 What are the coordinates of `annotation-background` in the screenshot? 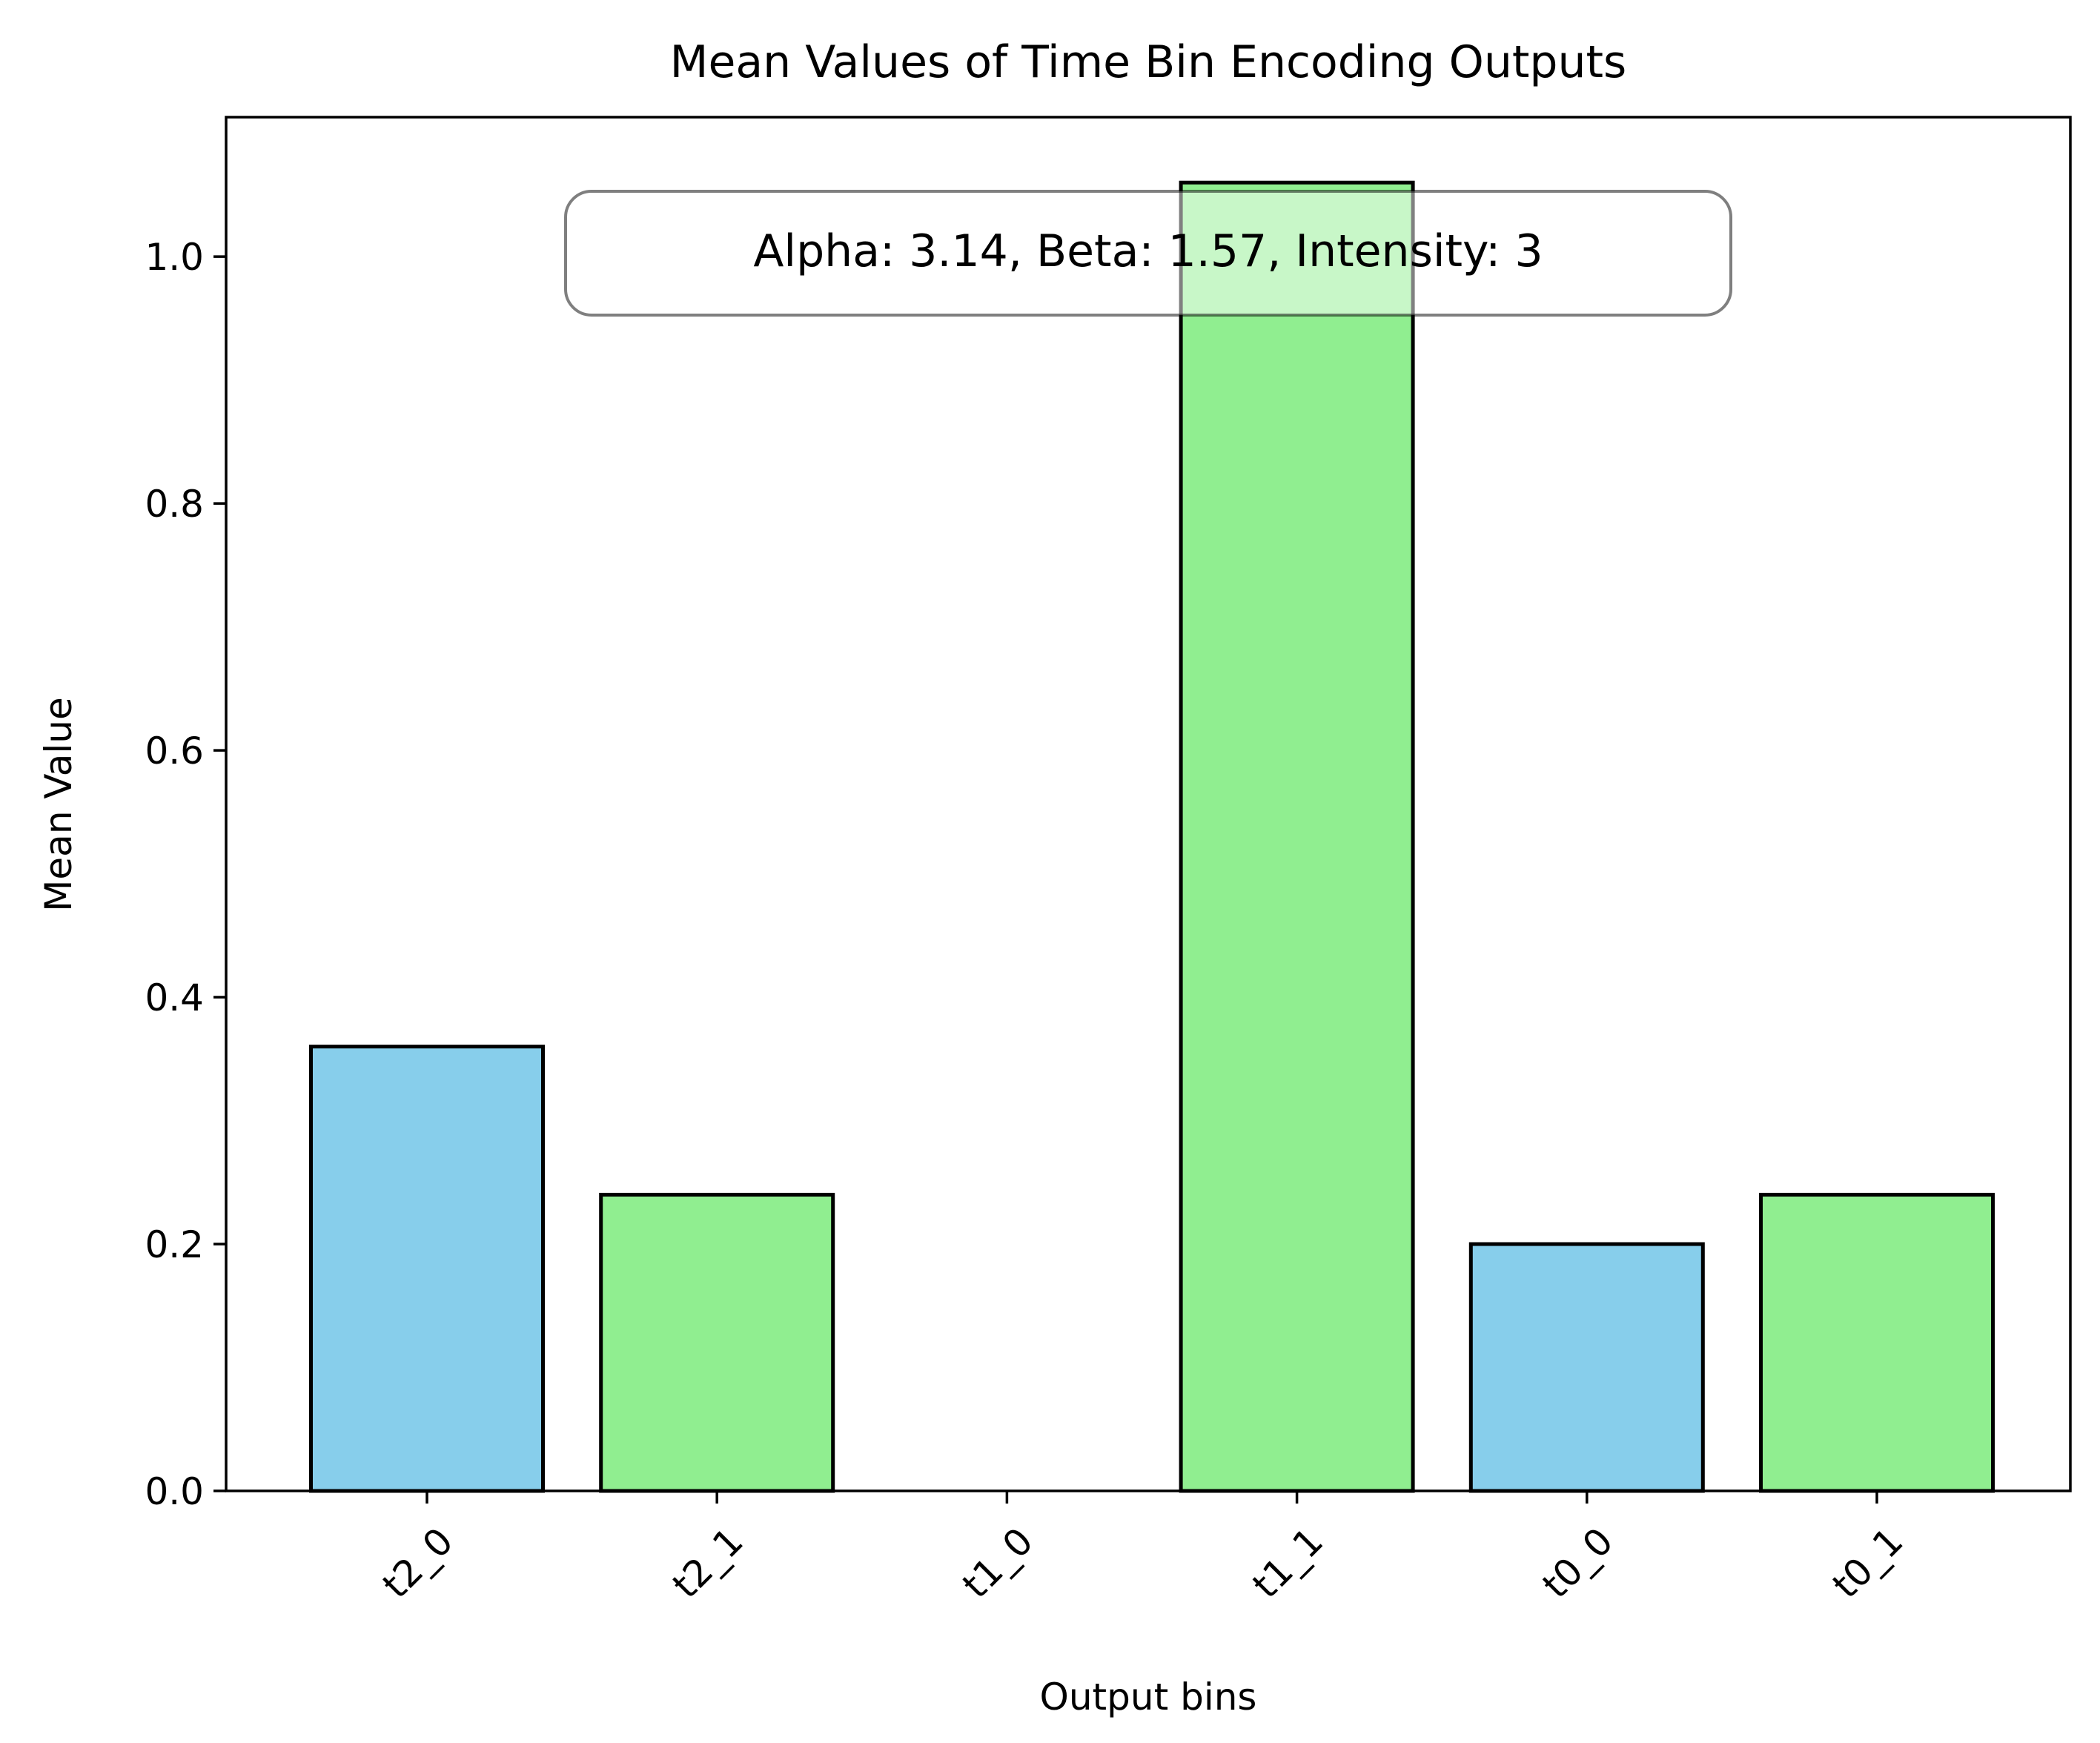 It's located at (1148, 253).